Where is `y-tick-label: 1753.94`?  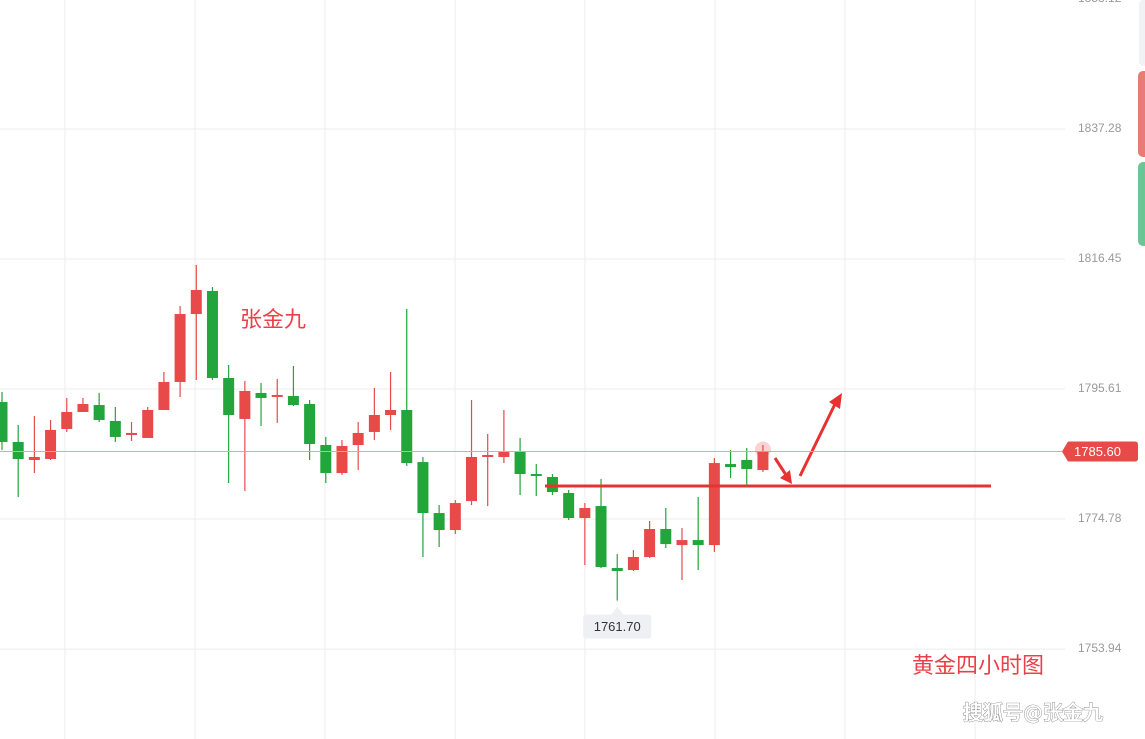 y-tick-label: 1753.94 is located at coordinates (1100, 648).